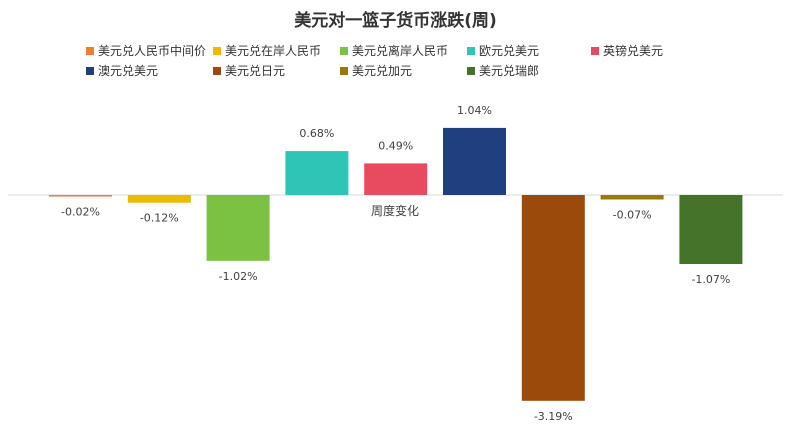 Image resolution: width=791 pixels, height=431 pixels. I want to click on data-label: 0.49%, so click(395, 145).